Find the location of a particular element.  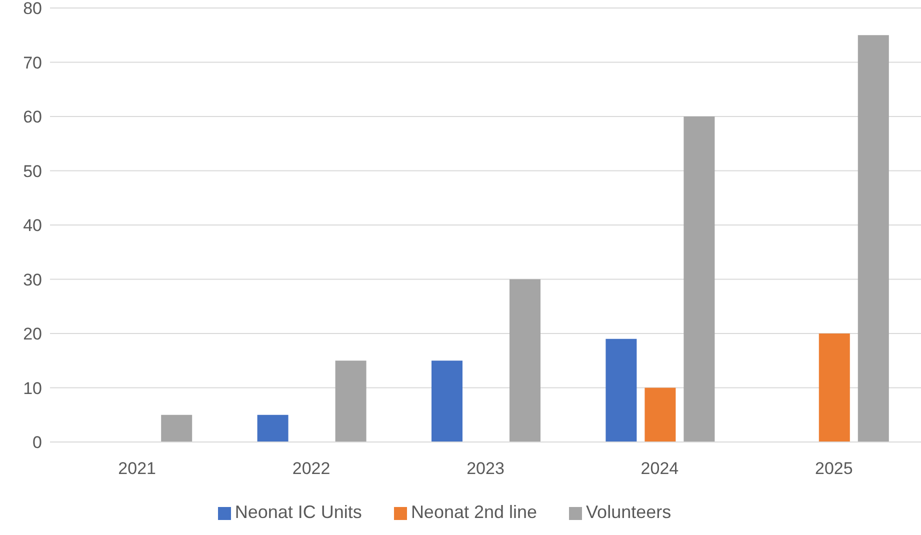

legend-label: Volunteers is located at coordinates (629, 512).